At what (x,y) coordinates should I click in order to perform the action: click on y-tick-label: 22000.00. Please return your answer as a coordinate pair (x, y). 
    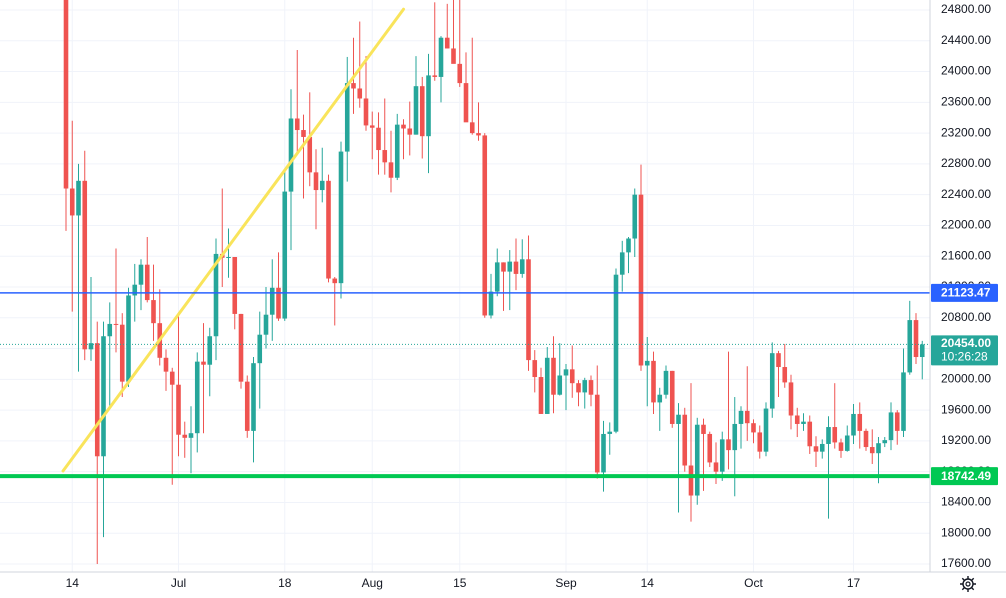
    Looking at the image, I should click on (966, 225).